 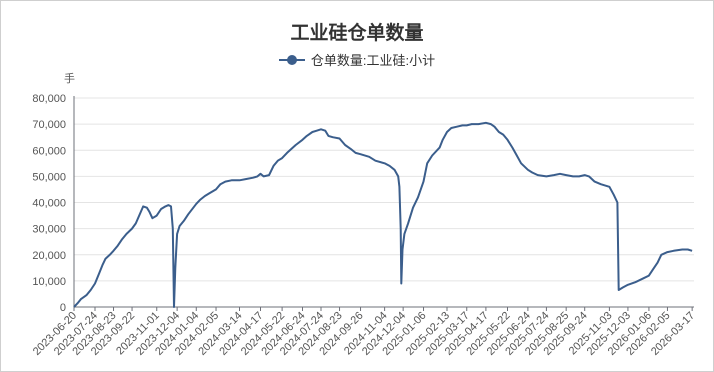 I want to click on y-tick-label: 0, so click(x=63, y=308).